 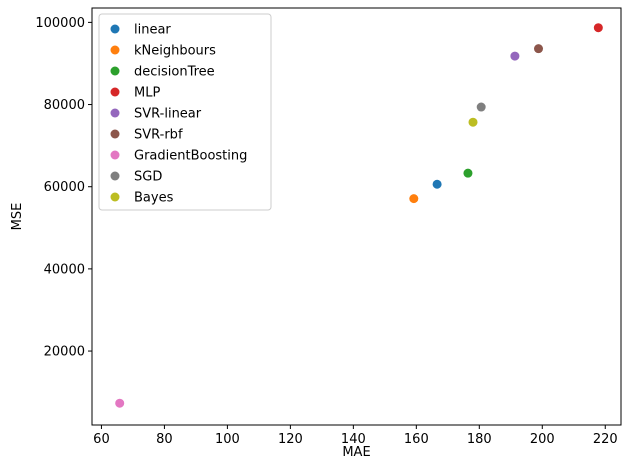 I want to click on x-tick-label: 140, so click(x=353, y=439).